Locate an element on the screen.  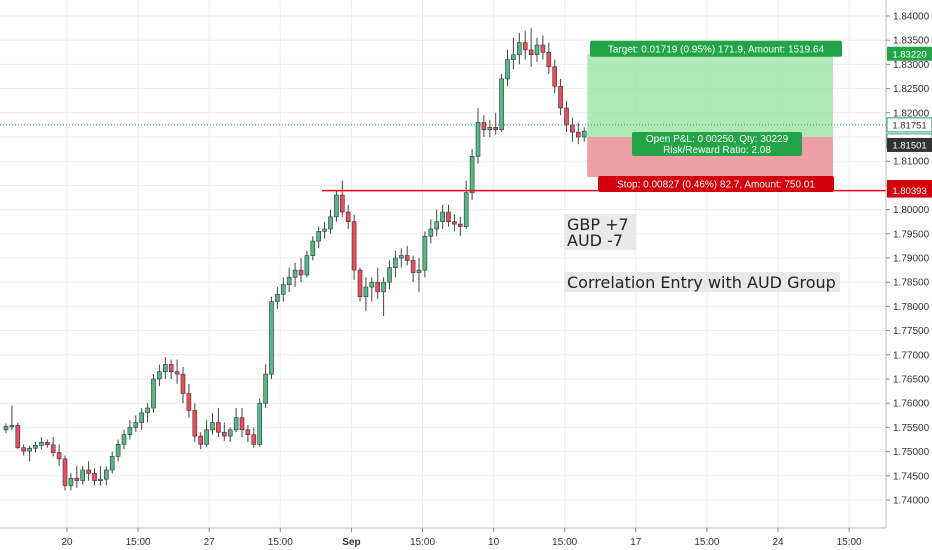
x-tick-label: 27 is located at coordinates (210, 542).